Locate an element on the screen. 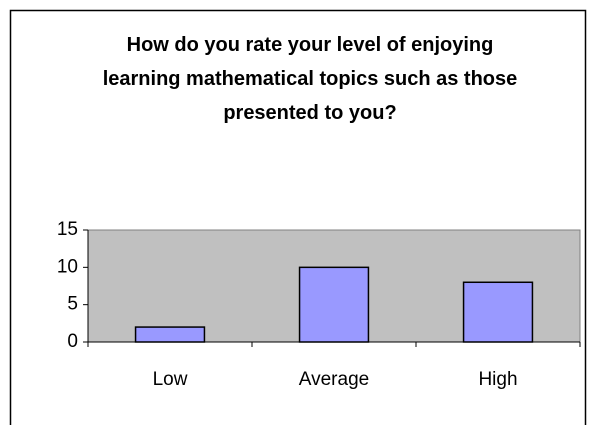 The width and height of the screenshot is (596, 425). x-tick-label: Average is located at coordinates (334, 379).